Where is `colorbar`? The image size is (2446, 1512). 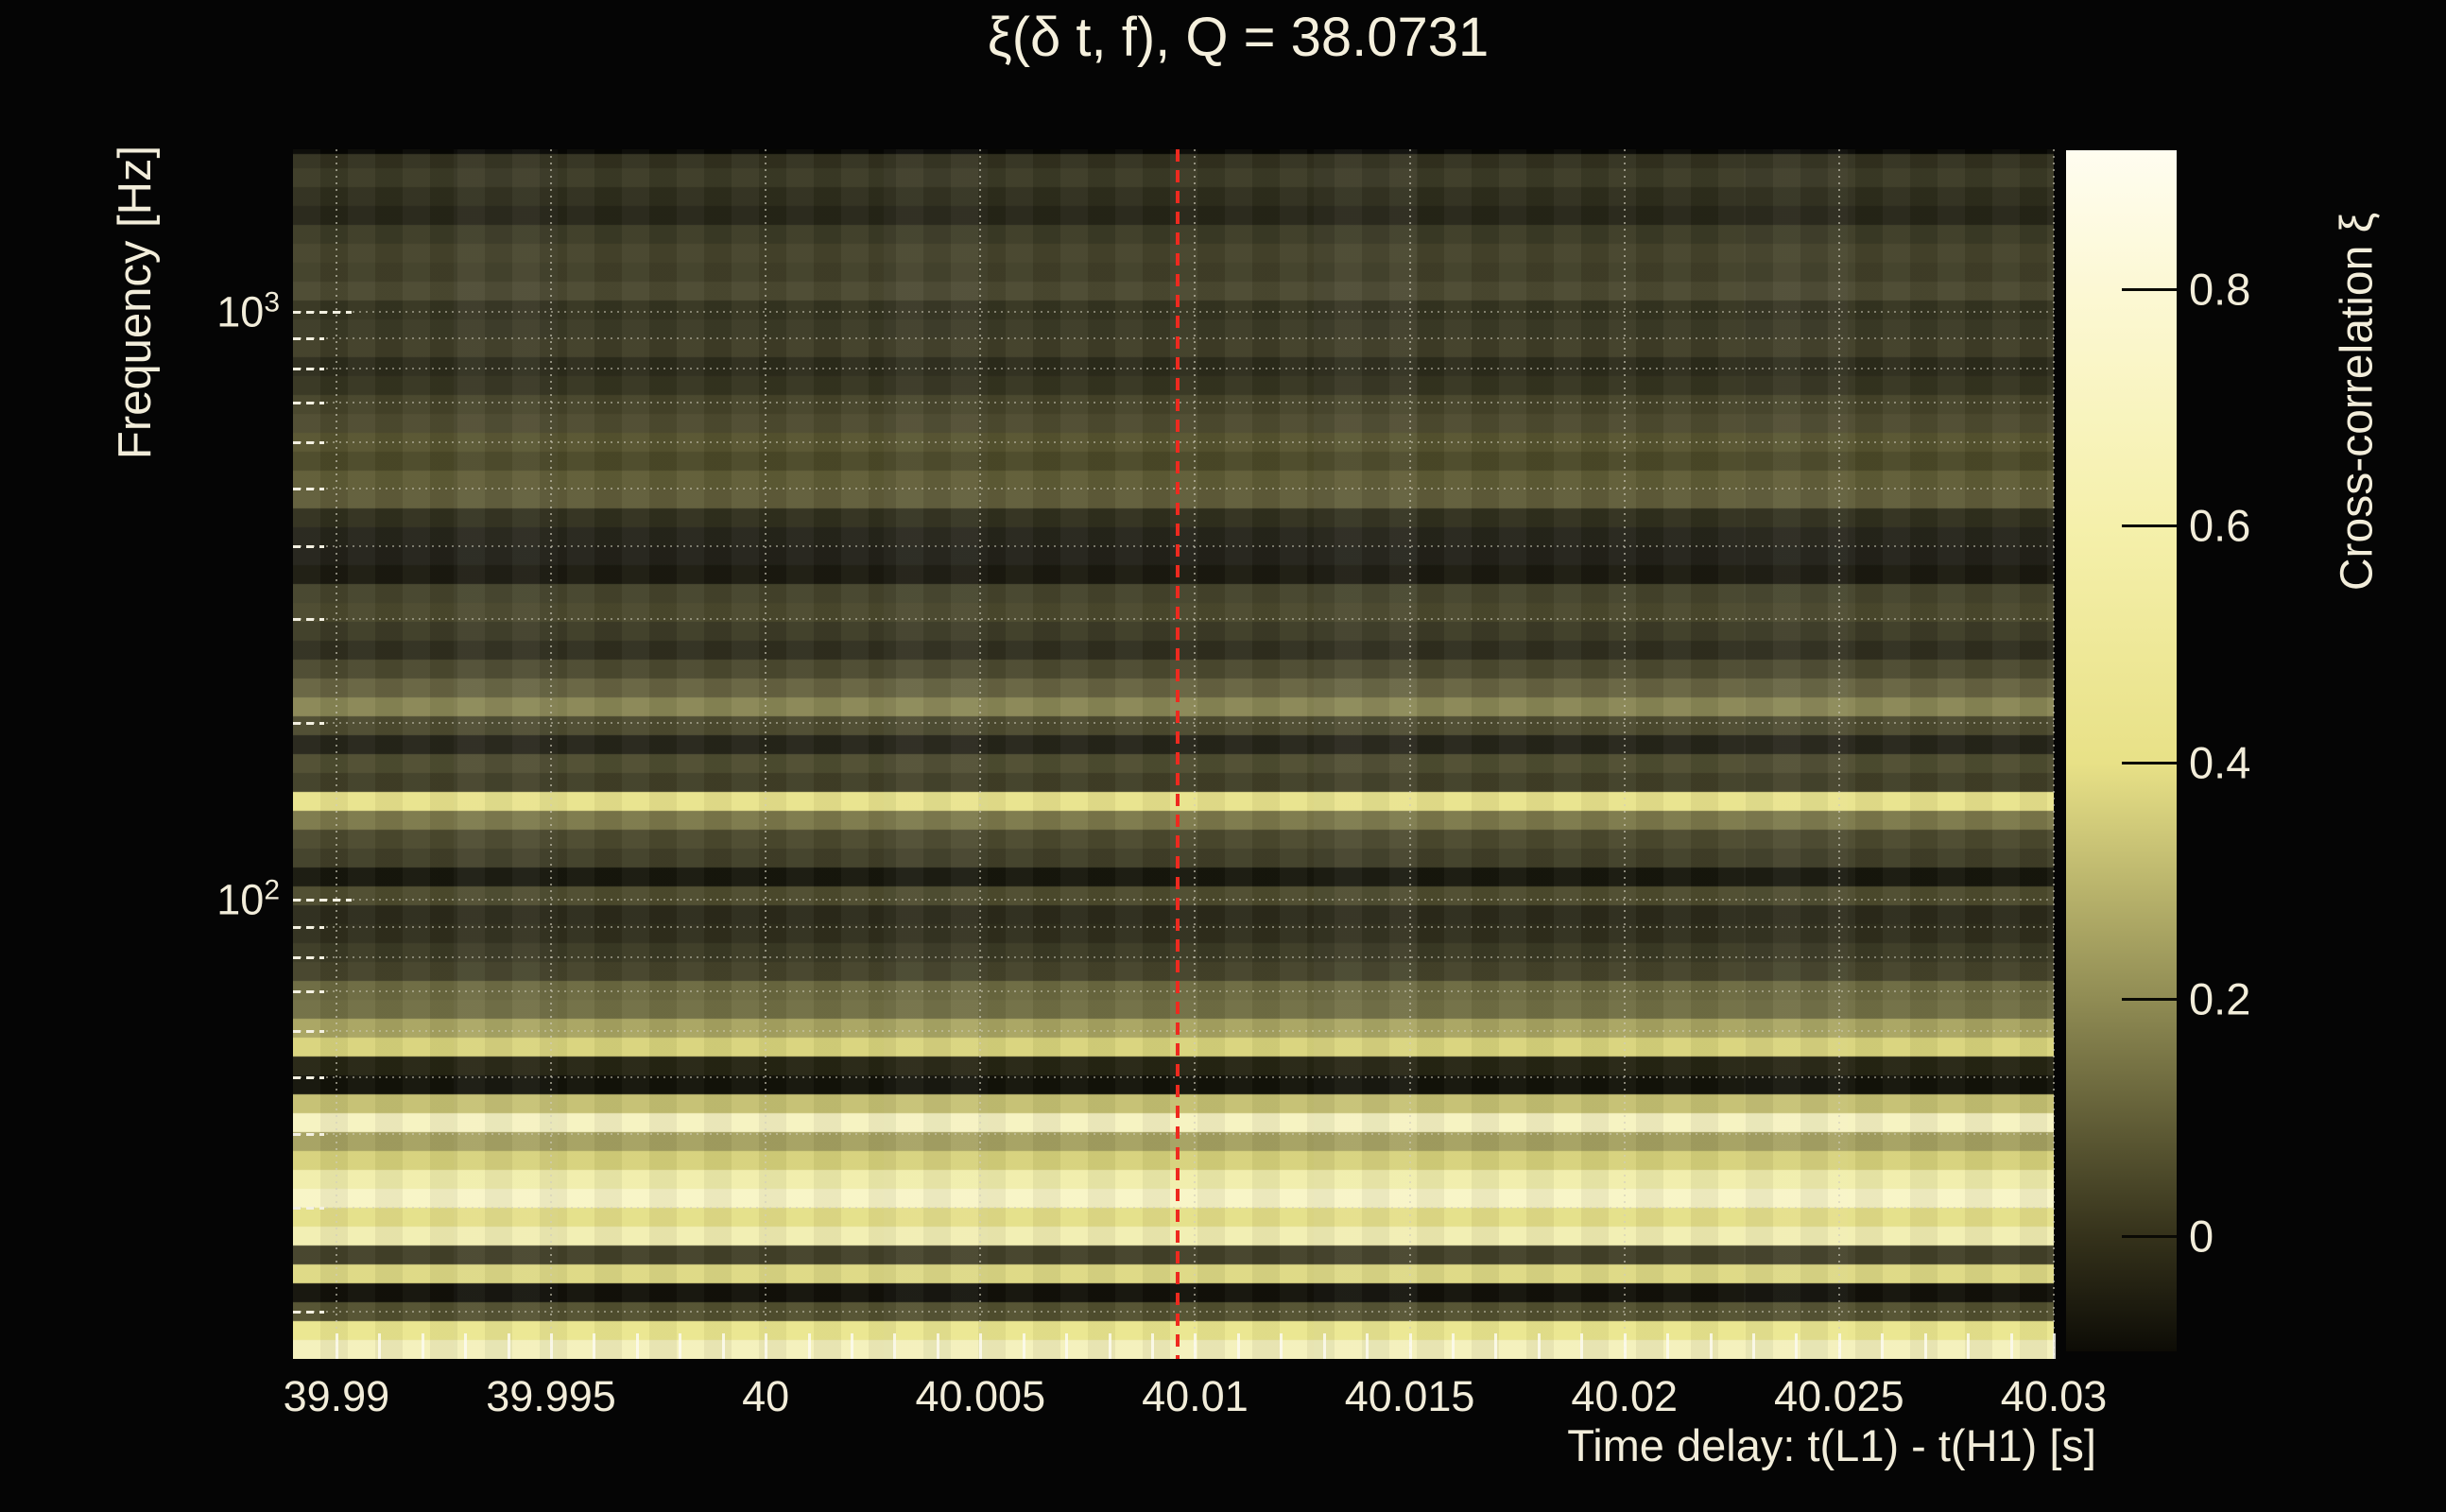 colorbar is located at coordinates (2121, 750).